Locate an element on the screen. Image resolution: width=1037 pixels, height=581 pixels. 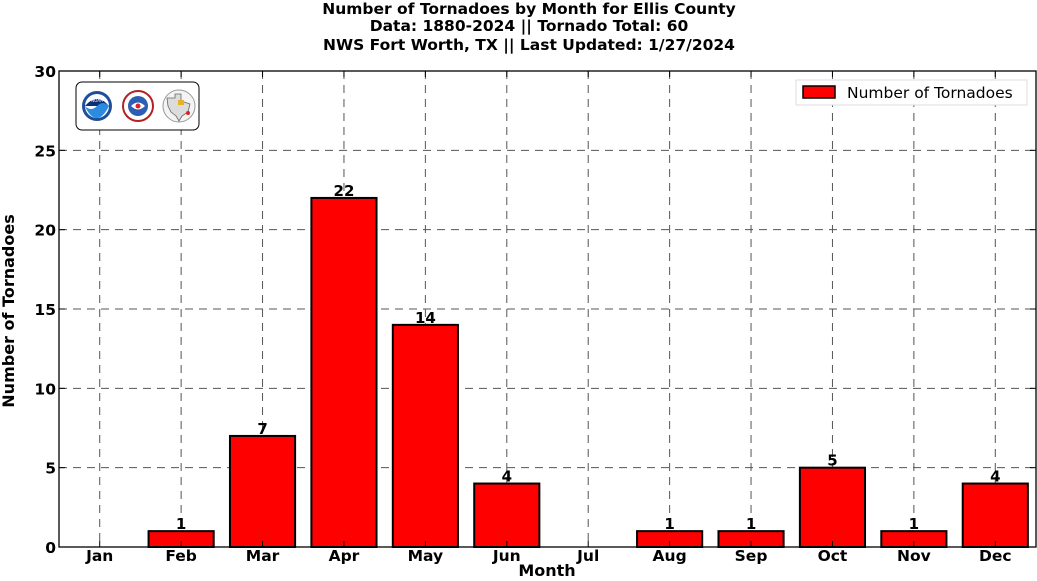
bar-jun is located at coordinates (507, 515).